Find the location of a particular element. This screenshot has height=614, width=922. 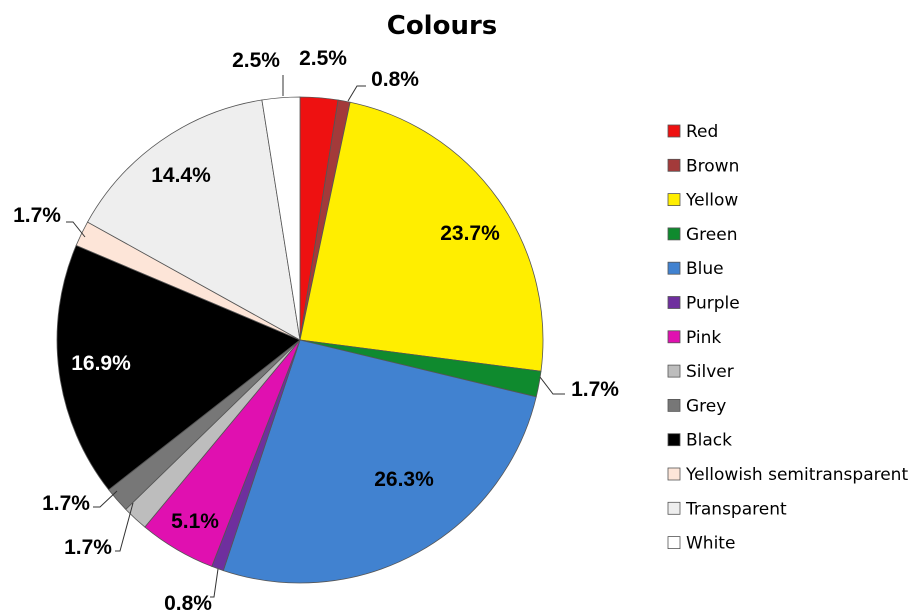

leader-line-grey is located at coordinates (105, 499).